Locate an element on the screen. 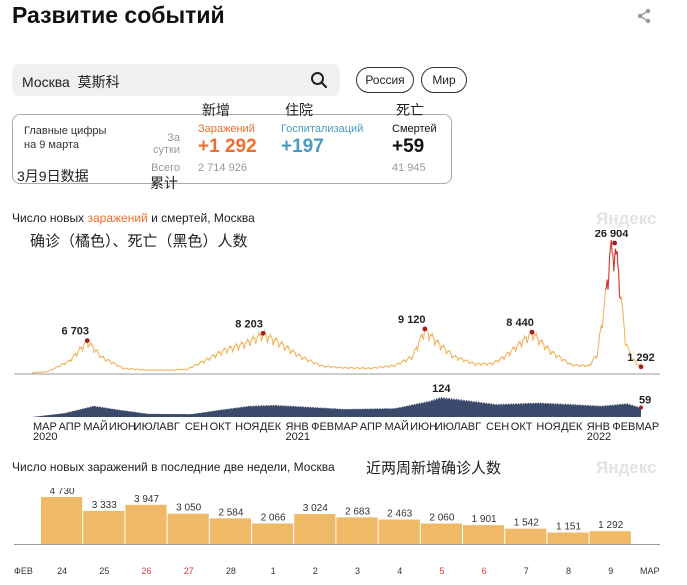 Image resolution: width=687 pixels, height=585 pixels. search-icon is located at coordinates (319, 80).